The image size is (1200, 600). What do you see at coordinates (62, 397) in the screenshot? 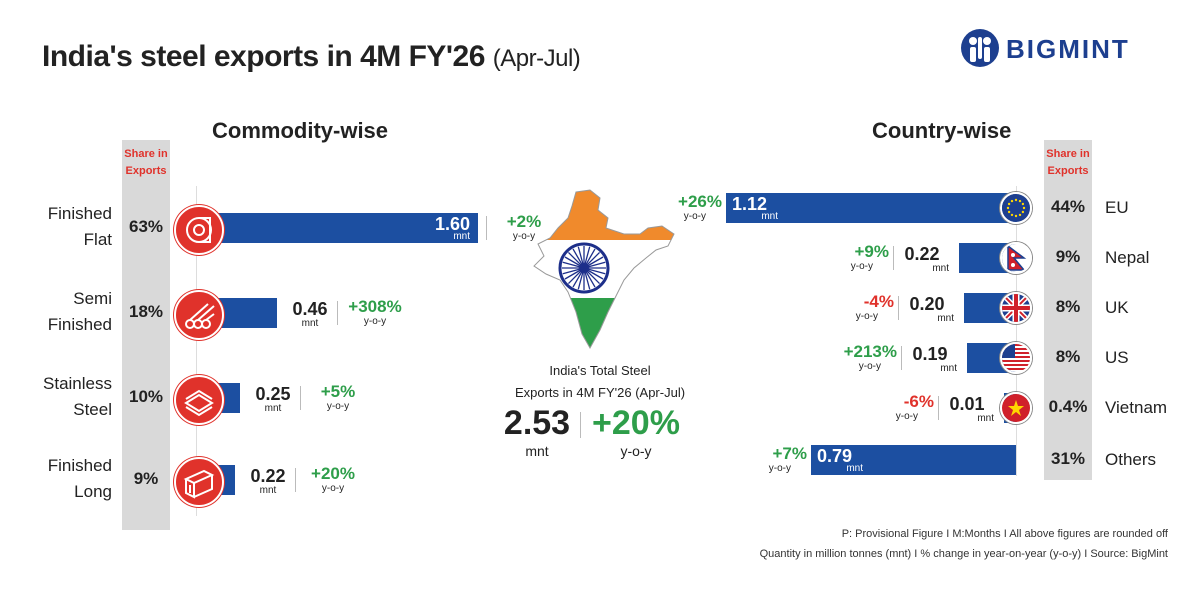
I see `commodity-label: Stainless Steel` at bounding box center [62, 397].